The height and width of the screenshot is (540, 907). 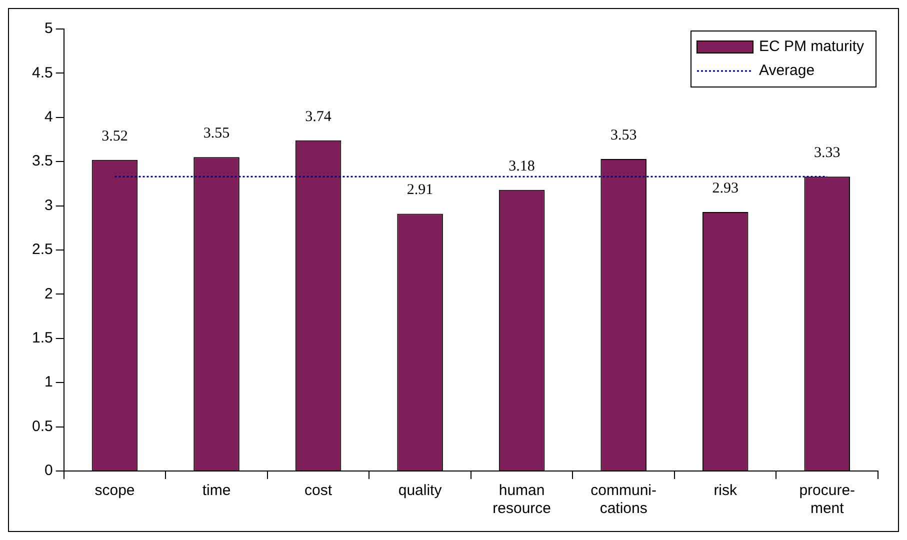 What do you see at coordinates (216, 134) in the screenshot?
I see `data-label: 3.55` at bounding box center [216, 134].